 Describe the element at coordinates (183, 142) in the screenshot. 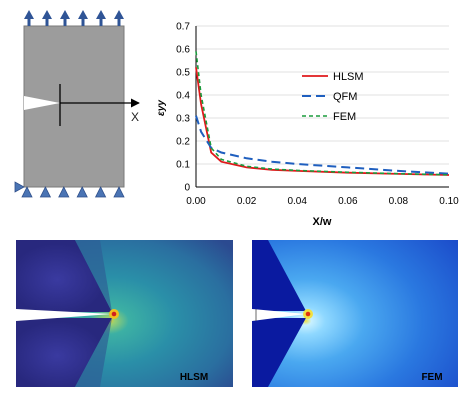

I see `y-tick-label: 0.2` at that location.